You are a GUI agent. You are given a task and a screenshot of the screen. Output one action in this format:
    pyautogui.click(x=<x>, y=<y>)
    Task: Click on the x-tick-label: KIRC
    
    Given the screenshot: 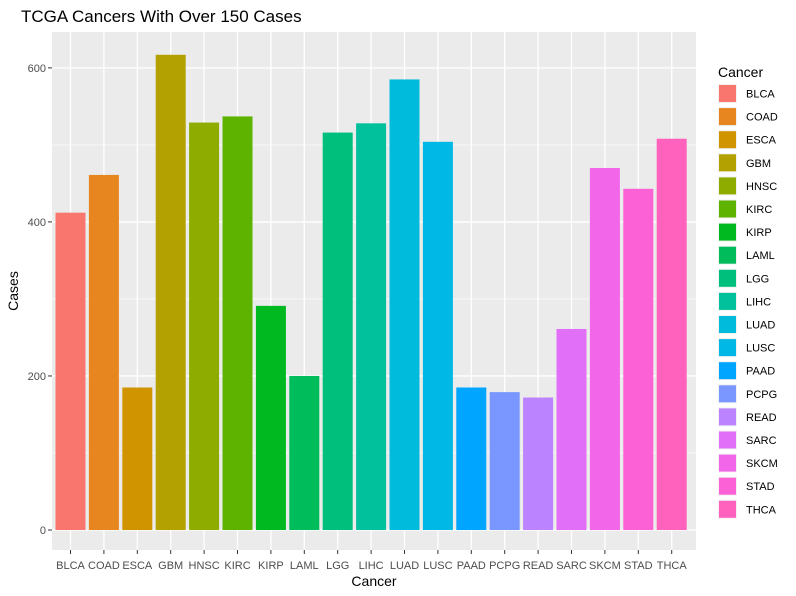 What is the action you would take?
    pyautogui.click(x=237, y=566)
    